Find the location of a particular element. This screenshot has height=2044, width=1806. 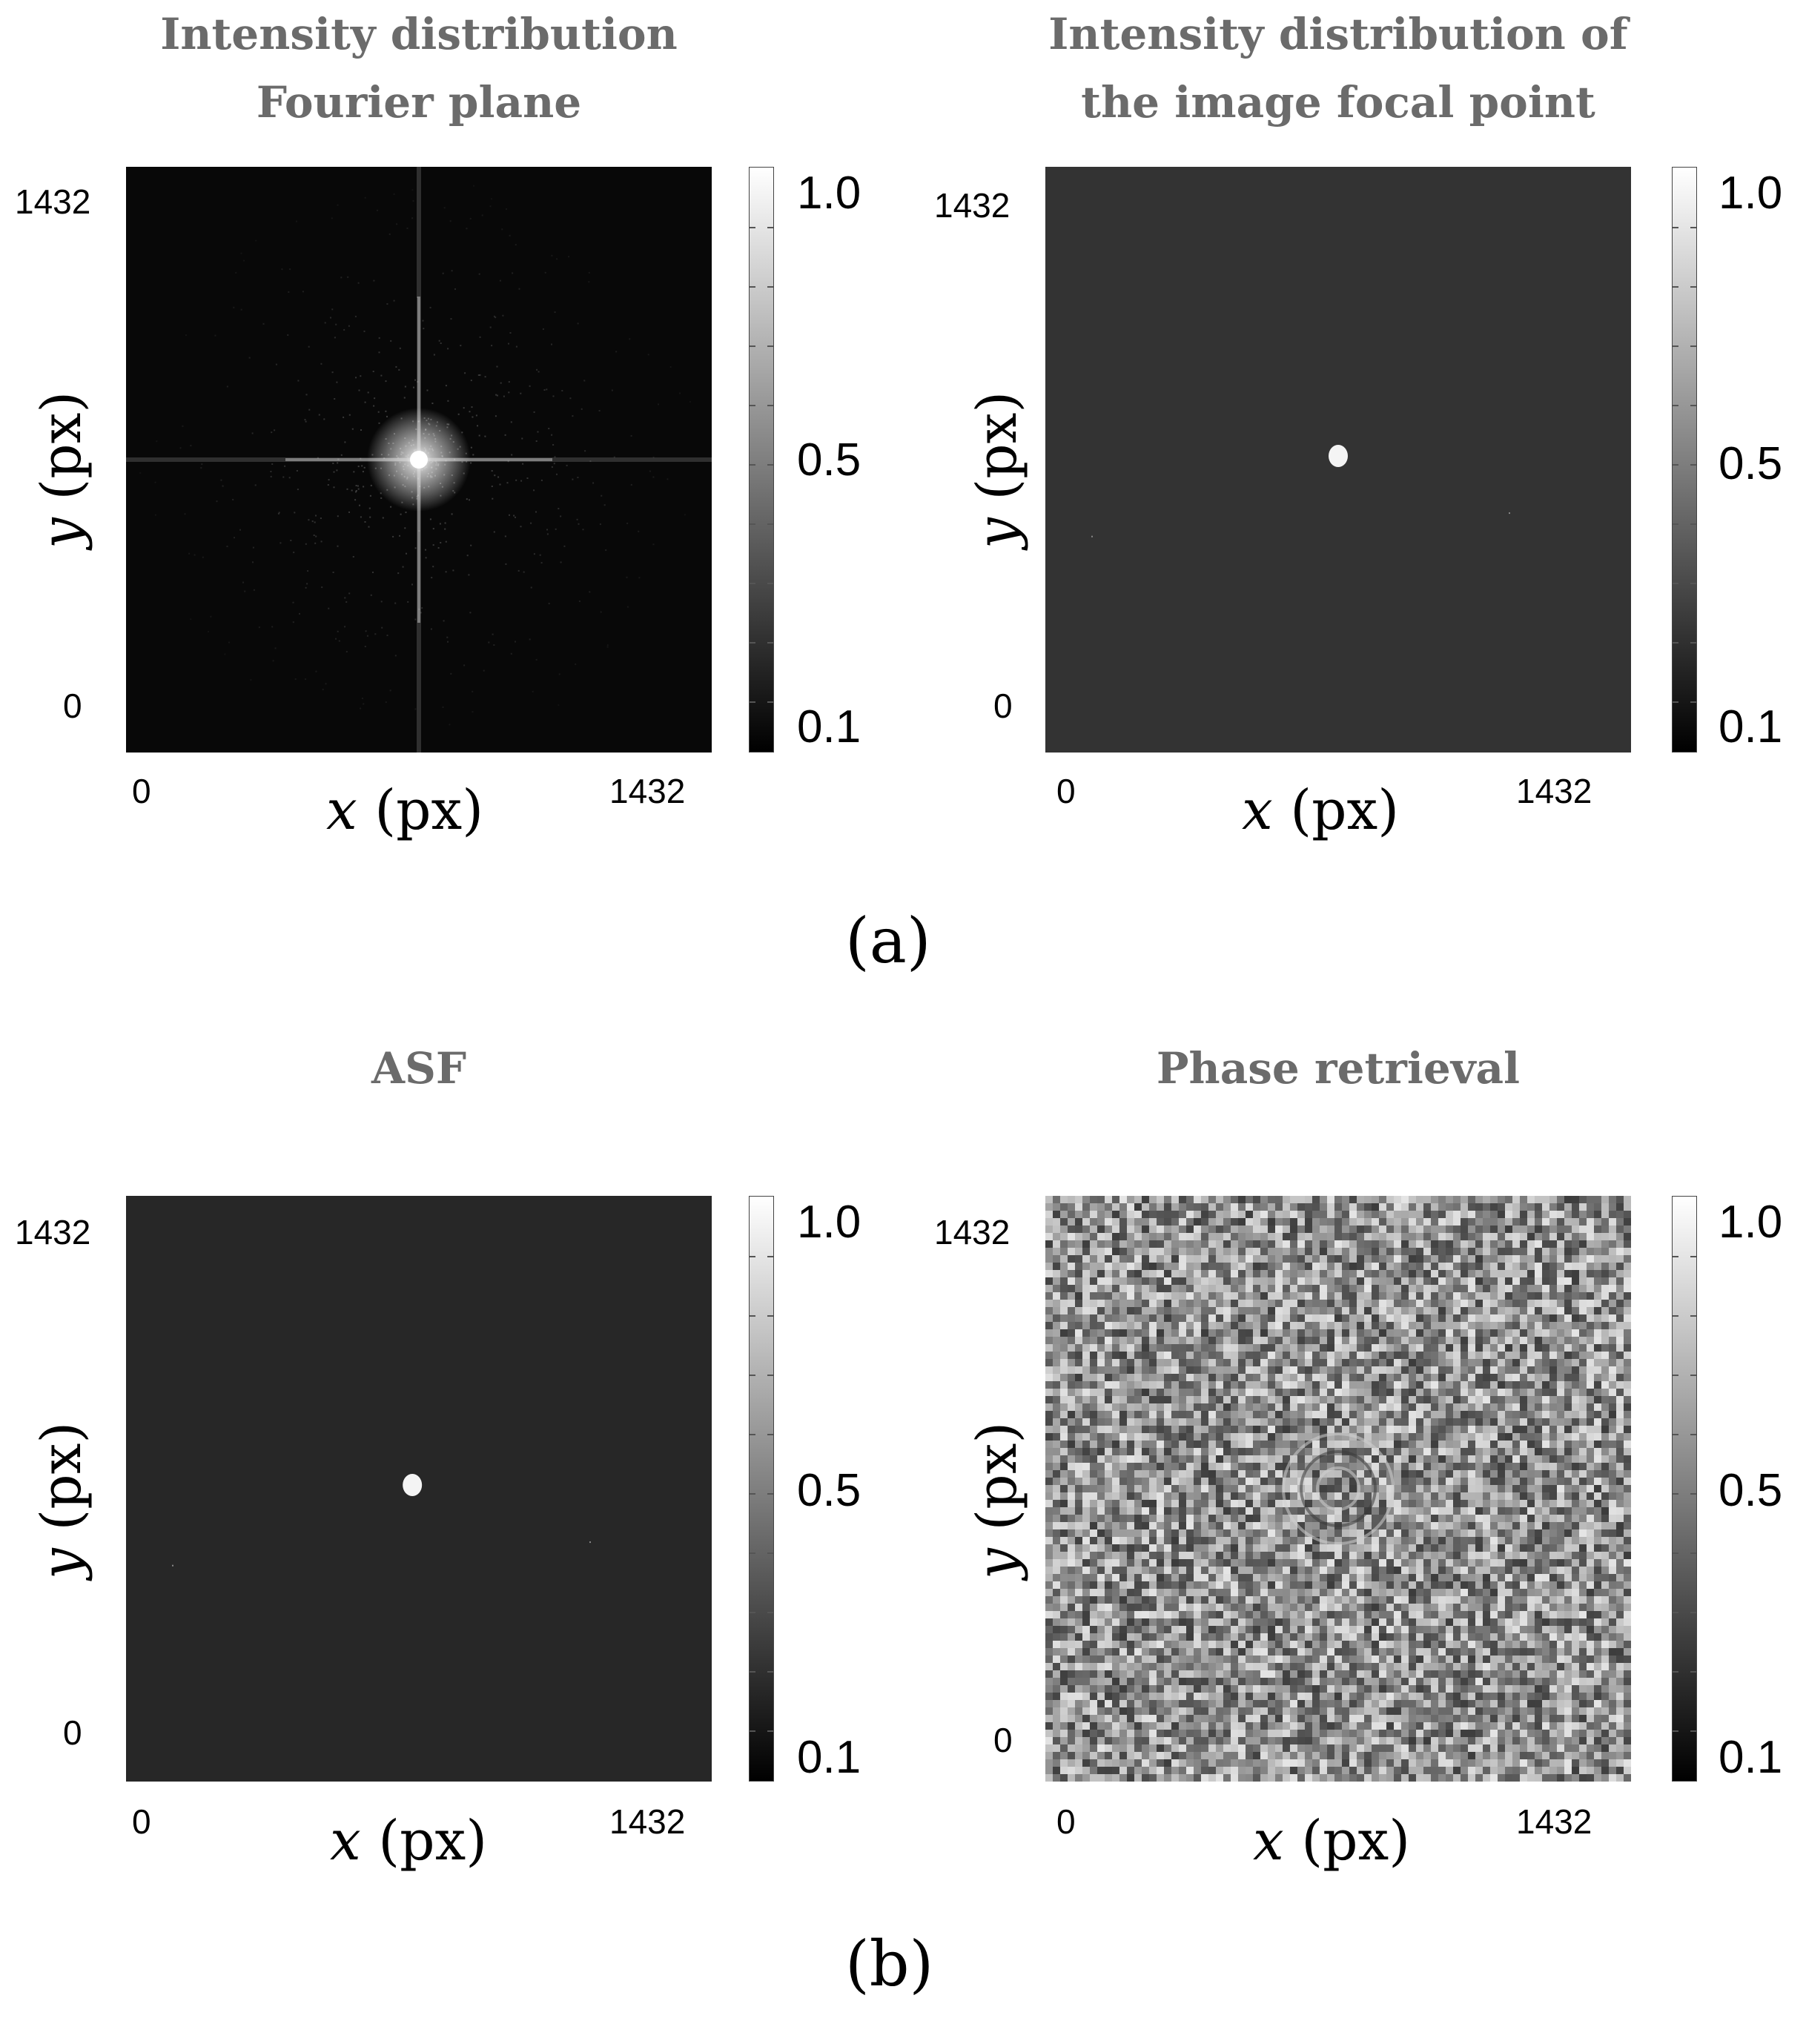

x-tick-min: 0 is located at coordinates (141, 791).